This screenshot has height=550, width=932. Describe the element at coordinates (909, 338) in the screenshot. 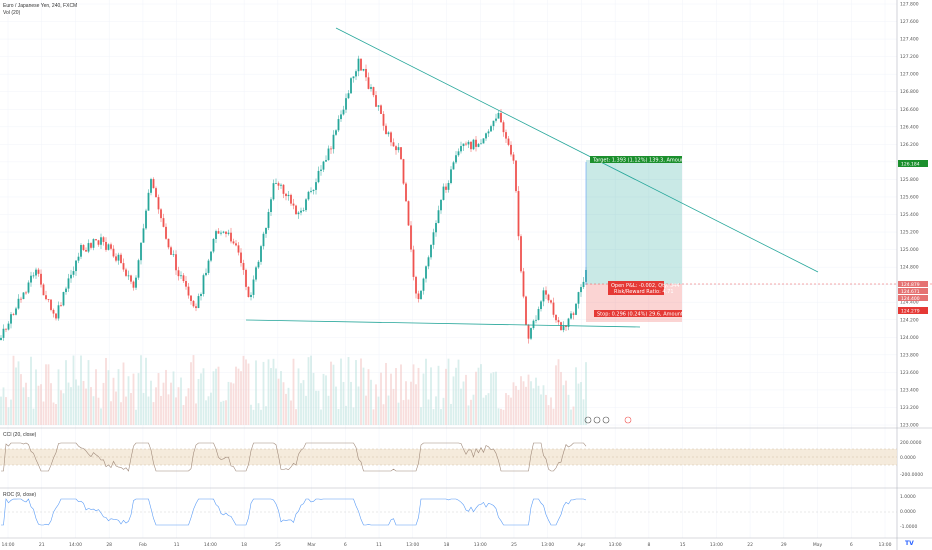

I see `price-axis-label: 124.000` at that location.